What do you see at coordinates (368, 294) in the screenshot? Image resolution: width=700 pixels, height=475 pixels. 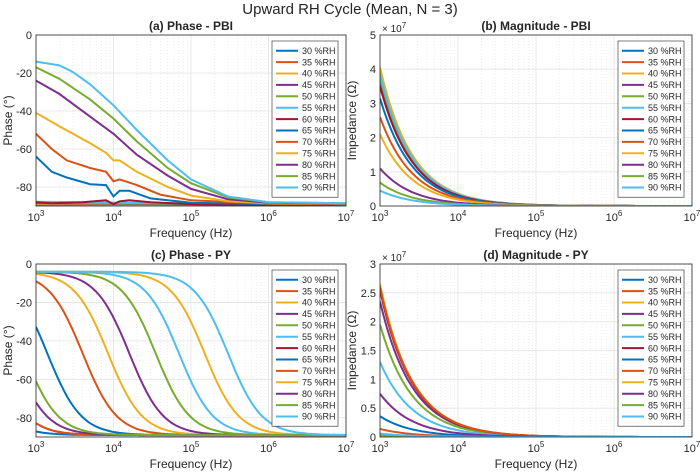 I see `y-tick-label: 2.5` at bounding box center [368, 294].